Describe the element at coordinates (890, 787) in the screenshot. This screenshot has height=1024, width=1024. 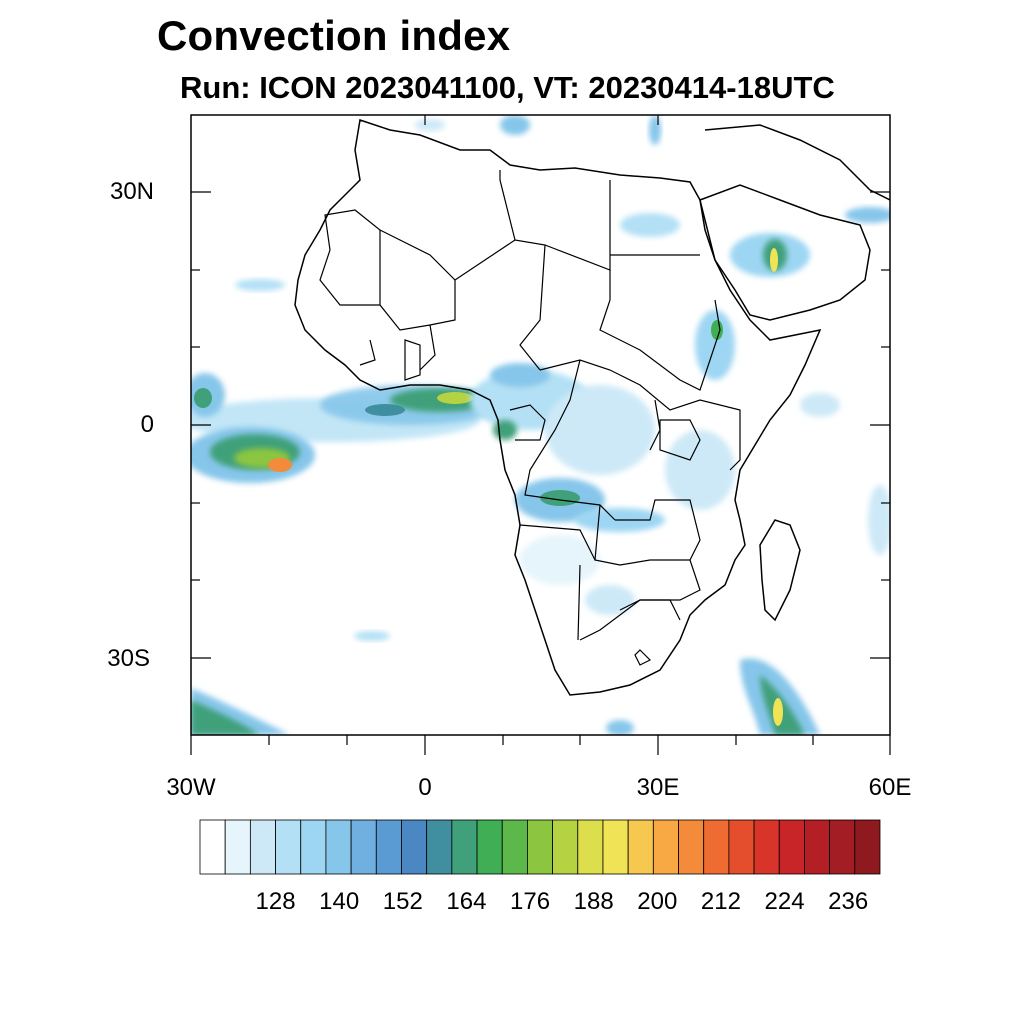
I see `lon-label-60e: 60E` at that location.